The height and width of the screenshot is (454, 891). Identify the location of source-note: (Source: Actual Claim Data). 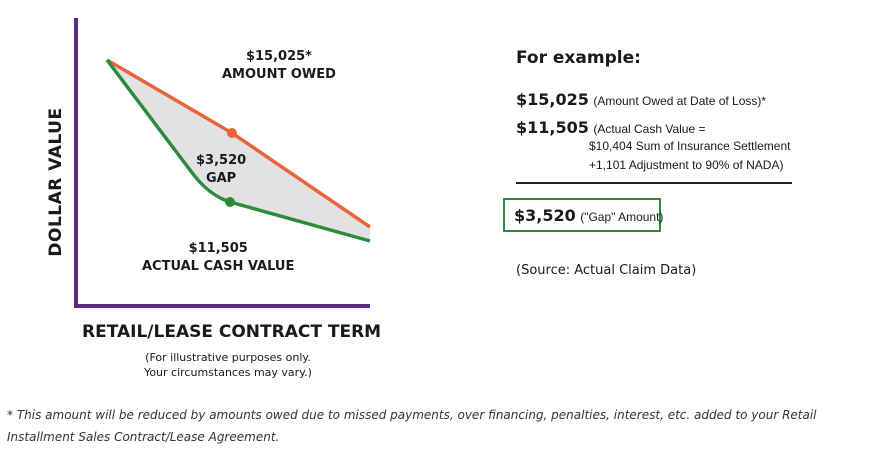
(606, 270).